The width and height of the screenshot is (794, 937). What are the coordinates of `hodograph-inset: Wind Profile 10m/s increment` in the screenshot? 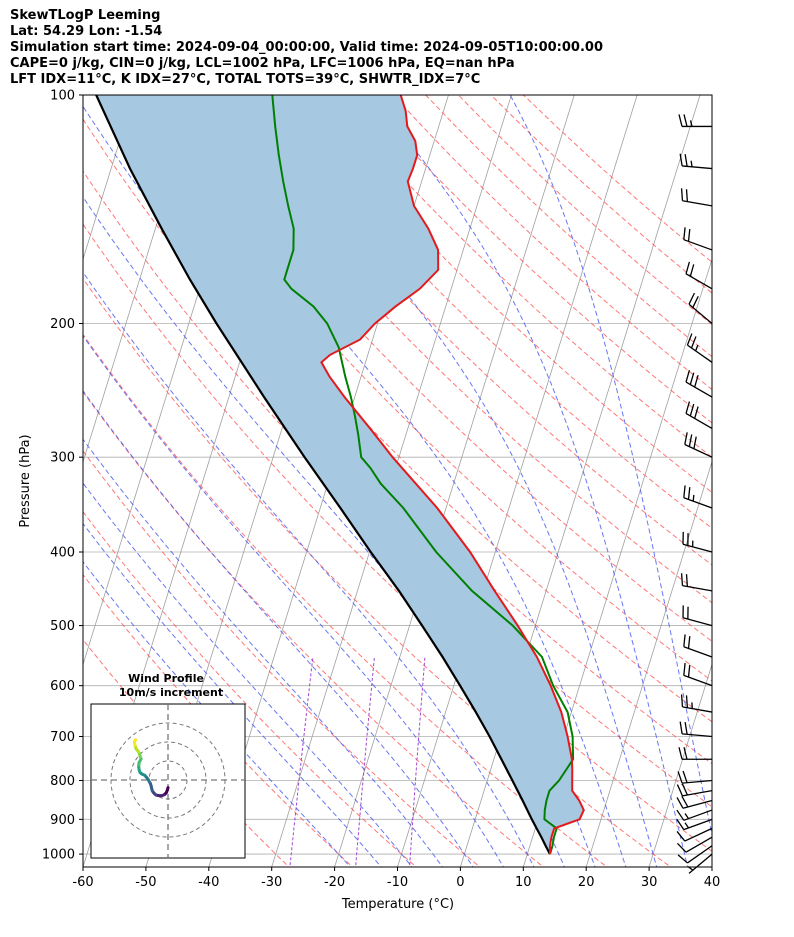 It's located at (168, 765).